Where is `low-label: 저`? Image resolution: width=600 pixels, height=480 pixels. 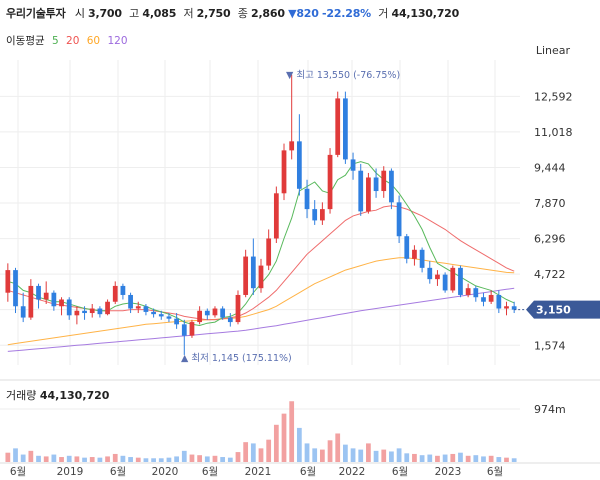 low-label: 저 is located at coordinates (188, 13).